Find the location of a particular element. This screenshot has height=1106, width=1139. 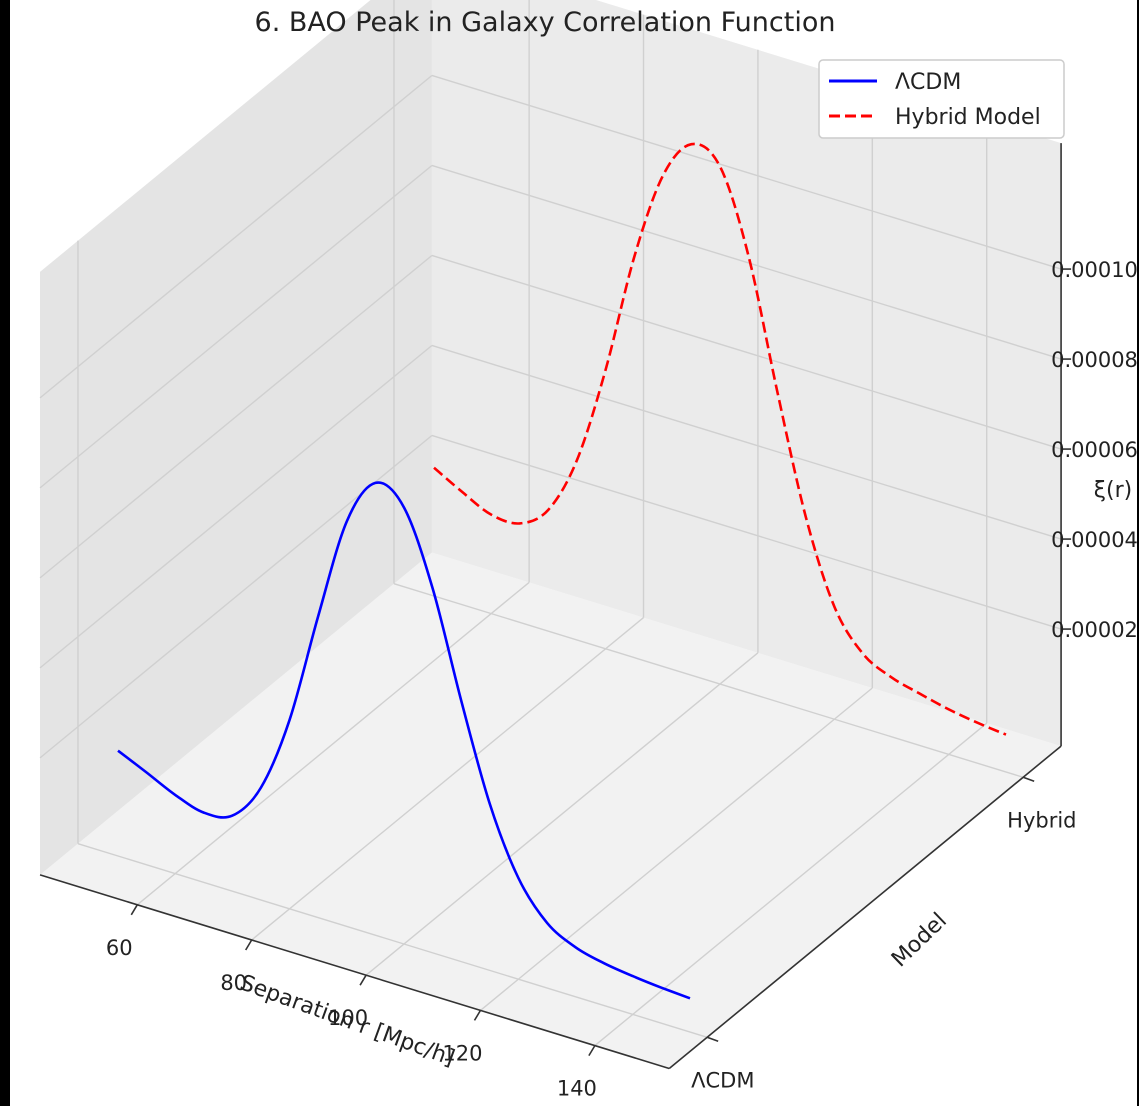

right-frame-border is located at coordinates (1138, 553).